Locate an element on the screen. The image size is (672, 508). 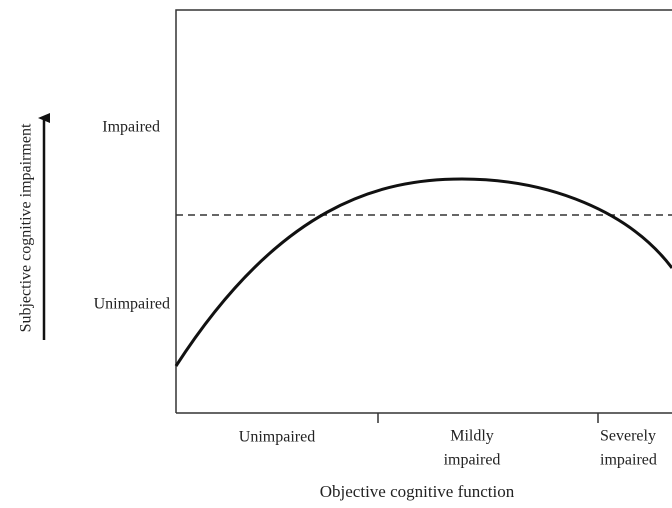
y-level: Impaired is located at coordinates (131, 127).